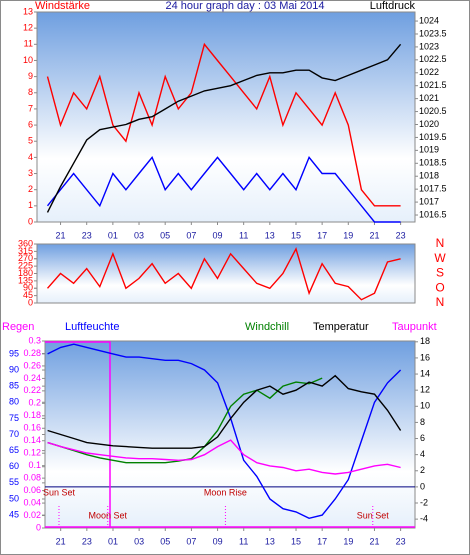 The image size is (470, 555). Describe the element at coordinates (30, 141) in the screenshot. I see `y-tick-label: 5` at that location.